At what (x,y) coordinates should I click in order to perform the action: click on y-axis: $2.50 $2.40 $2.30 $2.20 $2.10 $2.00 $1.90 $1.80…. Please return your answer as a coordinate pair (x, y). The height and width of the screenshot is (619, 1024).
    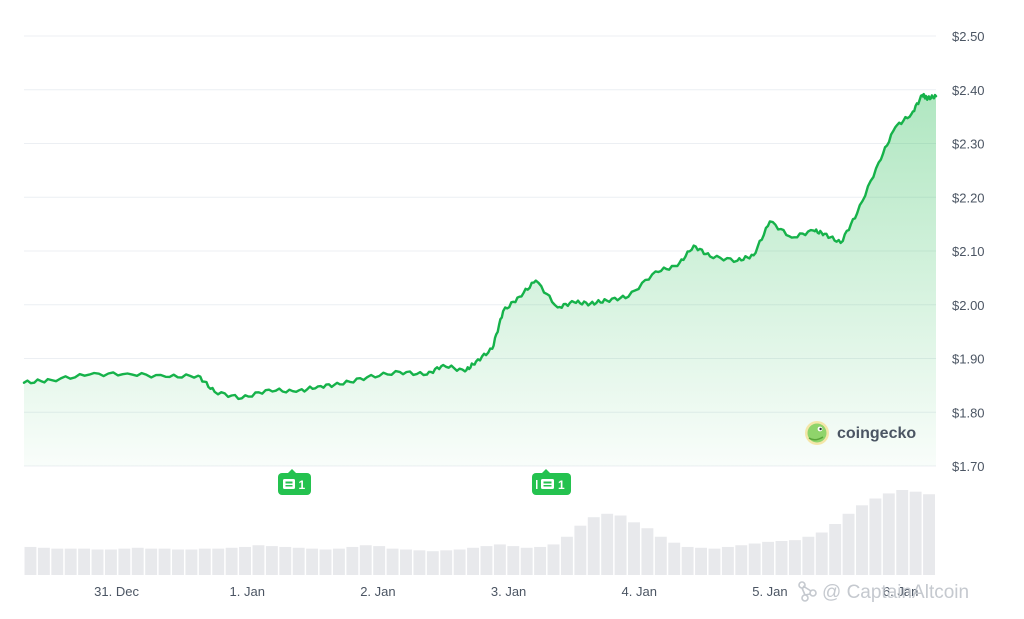
    Looking at the image, I should click on (968, 251).